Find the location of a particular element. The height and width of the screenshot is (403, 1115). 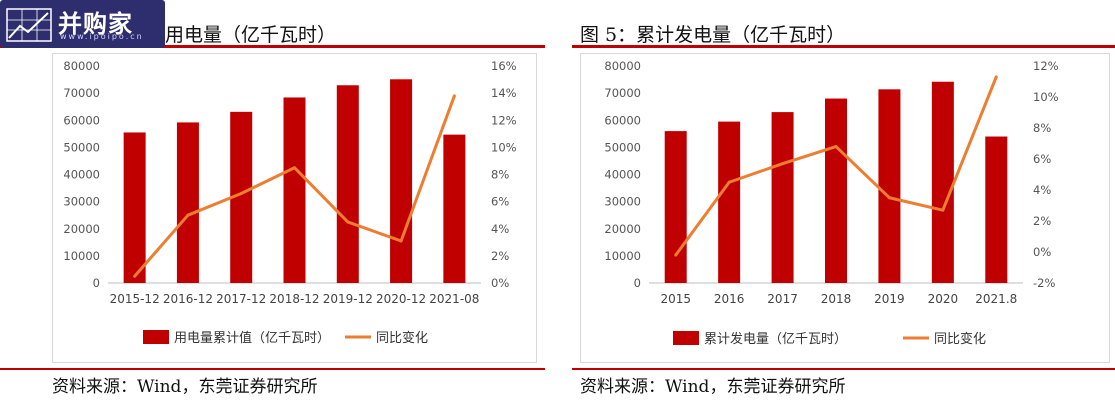

watermark-text: 并购家 is located at coordinates (95, 24).